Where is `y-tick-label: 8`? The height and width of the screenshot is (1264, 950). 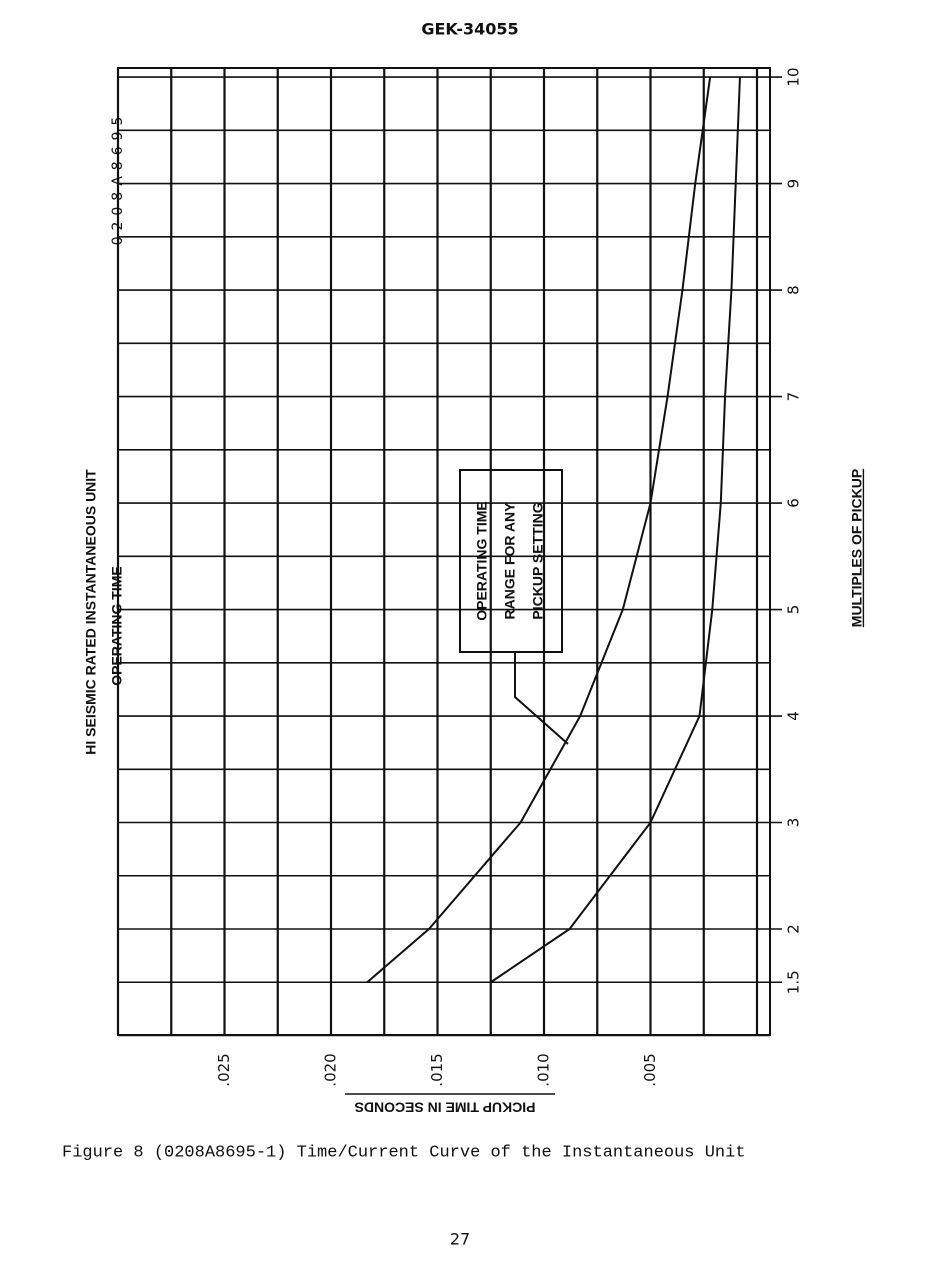 y-tick-label: 8 is located at coordinates (794, 290).